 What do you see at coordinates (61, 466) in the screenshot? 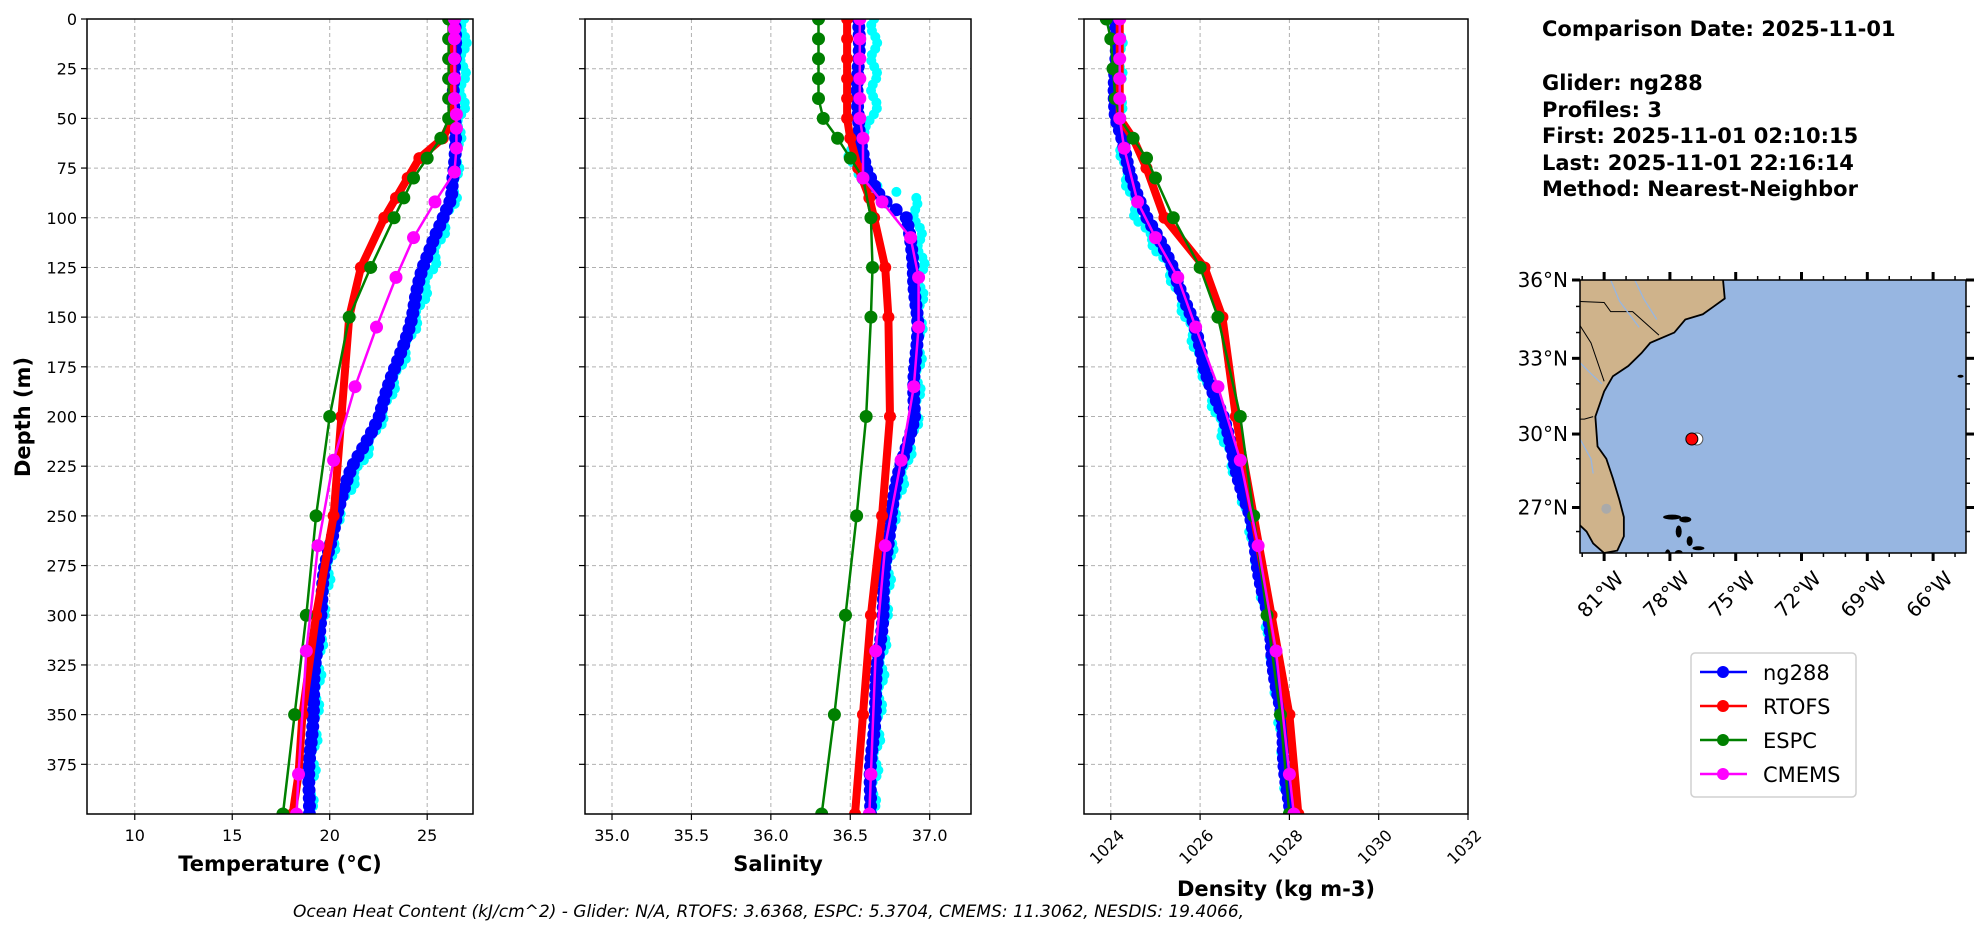
I see `y-tick-label: 225` at bounding box center [61, 466].